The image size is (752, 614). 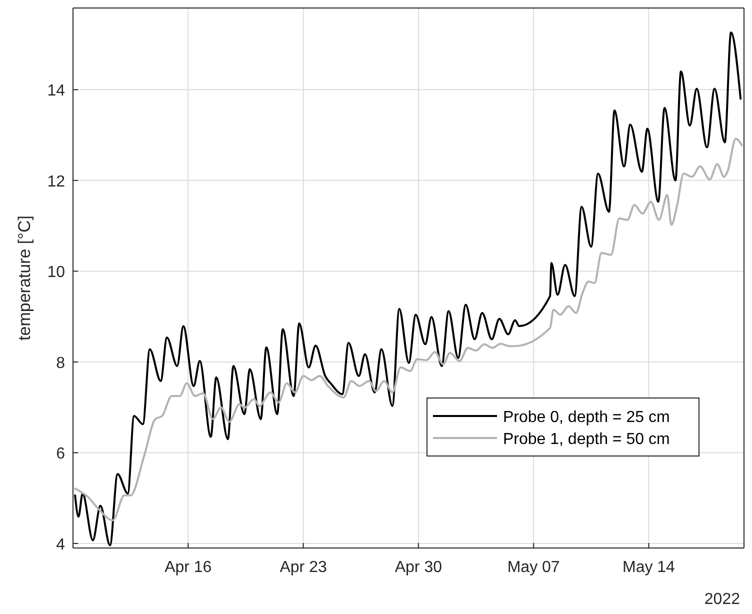 What do you see at coordinates (61, 454) in the screenshot?
I see `y-tick-label: 6` at bounding box center [61, 454].